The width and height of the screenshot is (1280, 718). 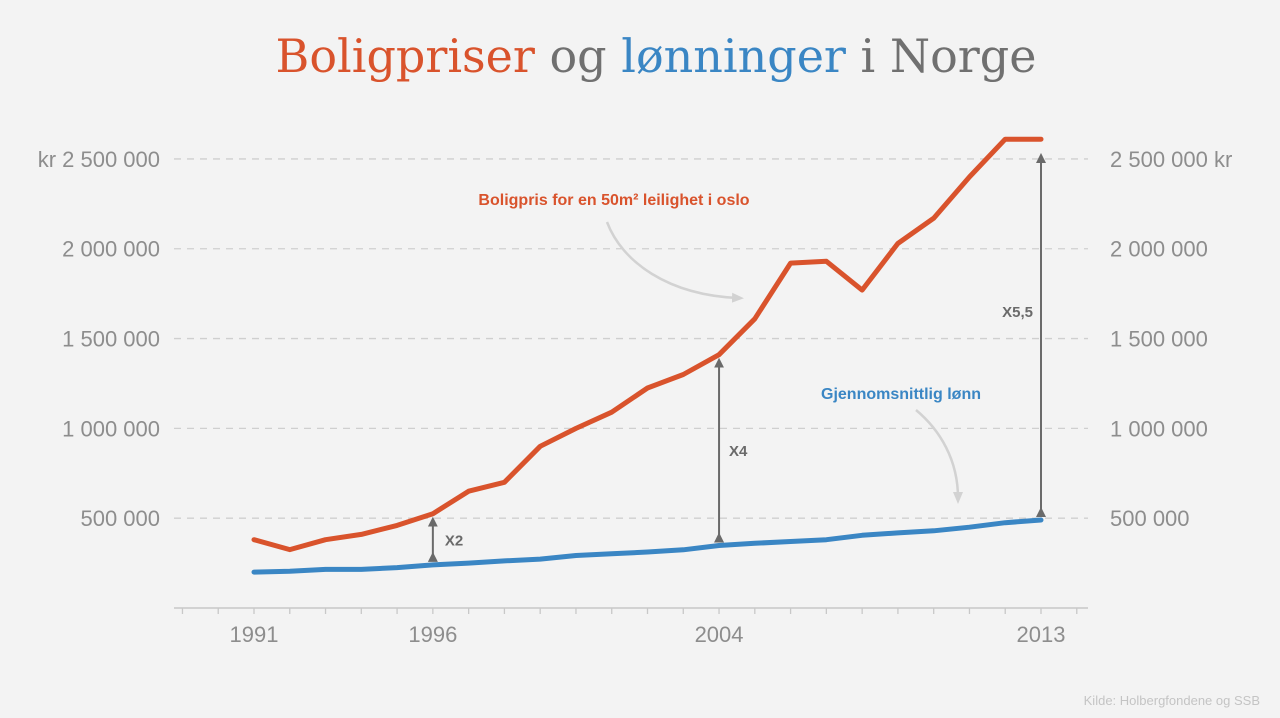 What do you see at coordinates (1159, 339) in the screenshot?
I see `y-tick-label-right: 1 500 000` at bounding box center [1159, 339].